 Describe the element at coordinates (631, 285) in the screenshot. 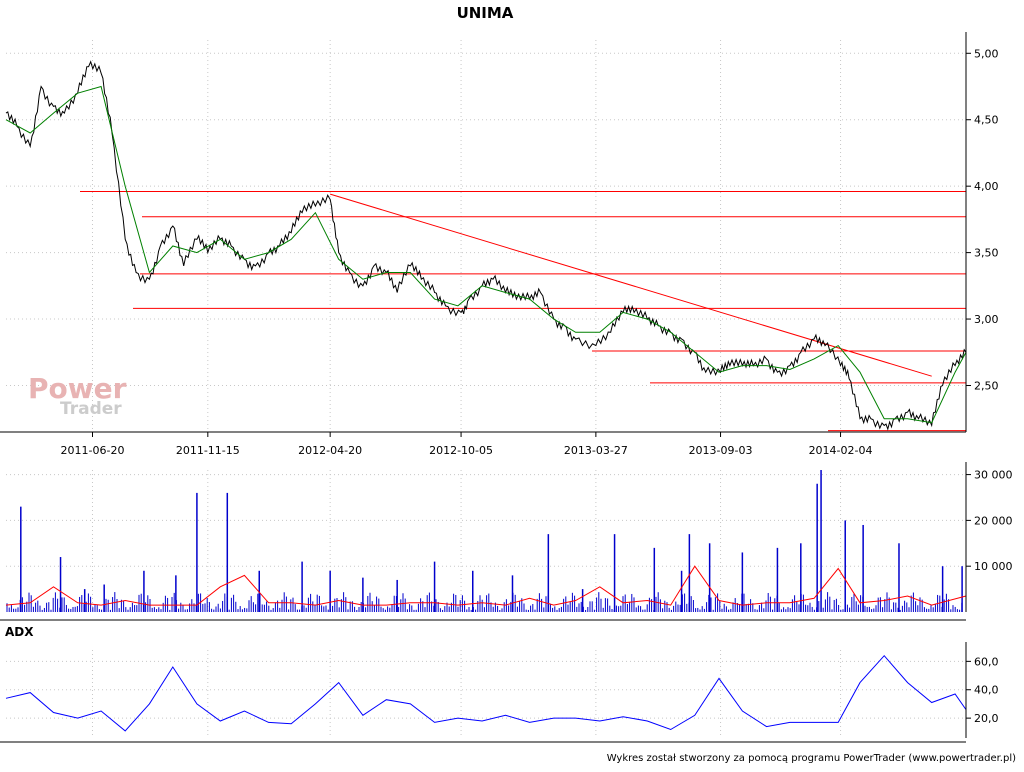

I see `trend-line` at that location.